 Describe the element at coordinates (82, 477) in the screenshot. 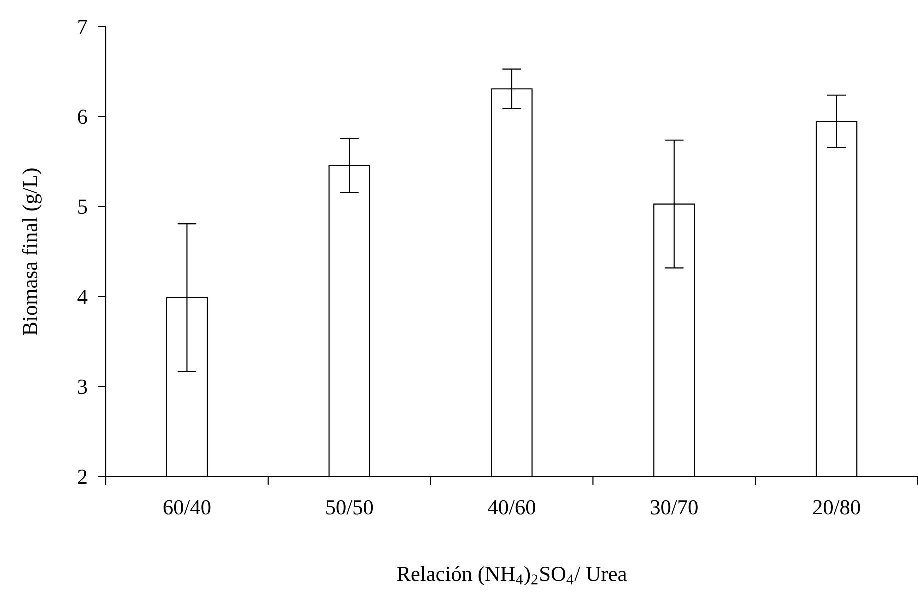

I see `y-tick-label: 2` at that location.